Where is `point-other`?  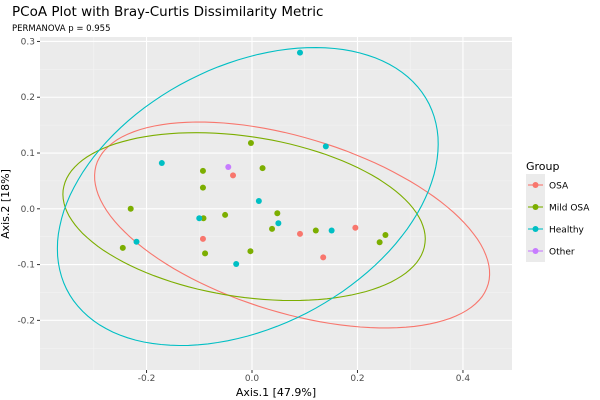
point-other is located at coordinates (228, 166).